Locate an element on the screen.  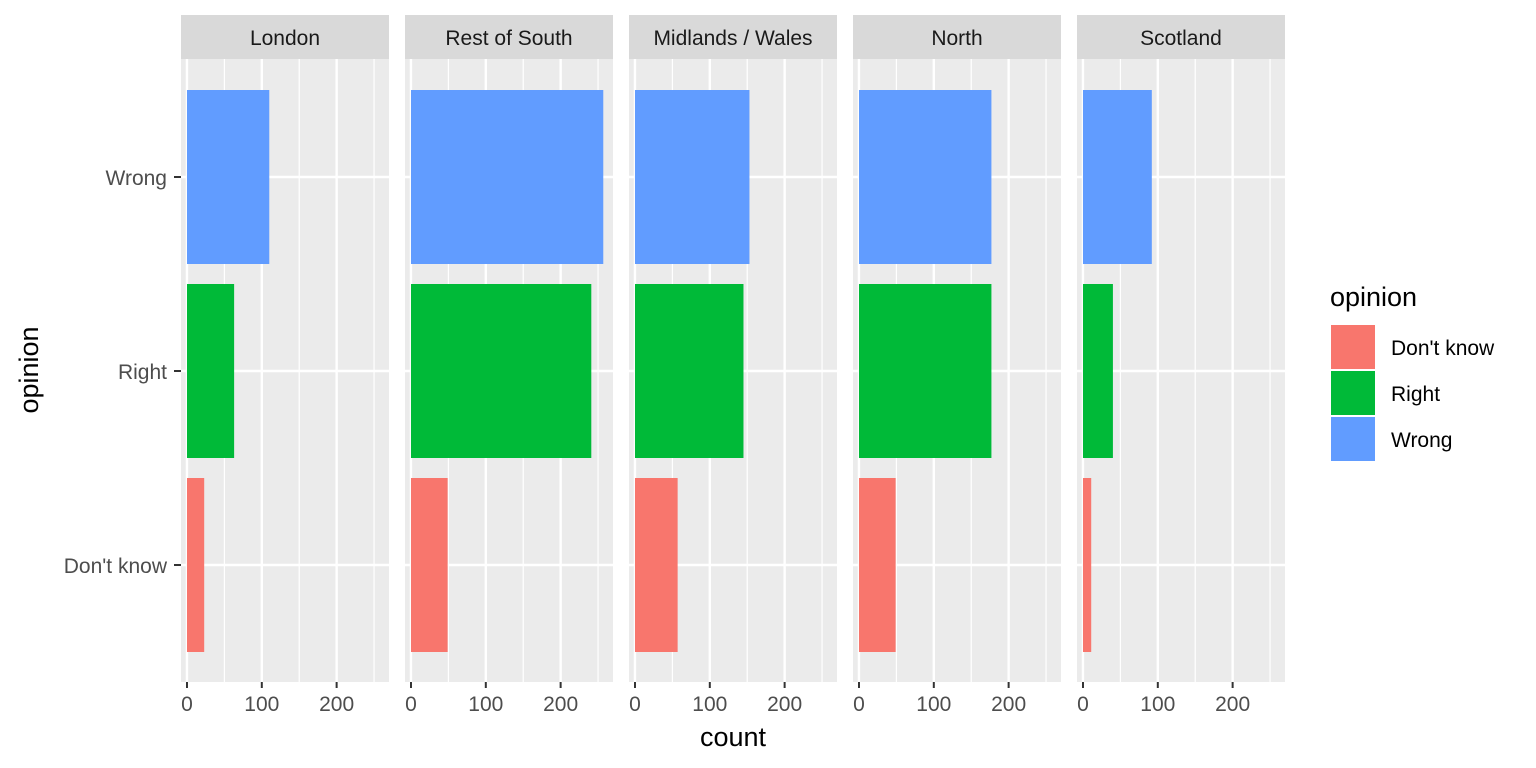
legend-label-right: Right is located at coordinates (1415, 394).